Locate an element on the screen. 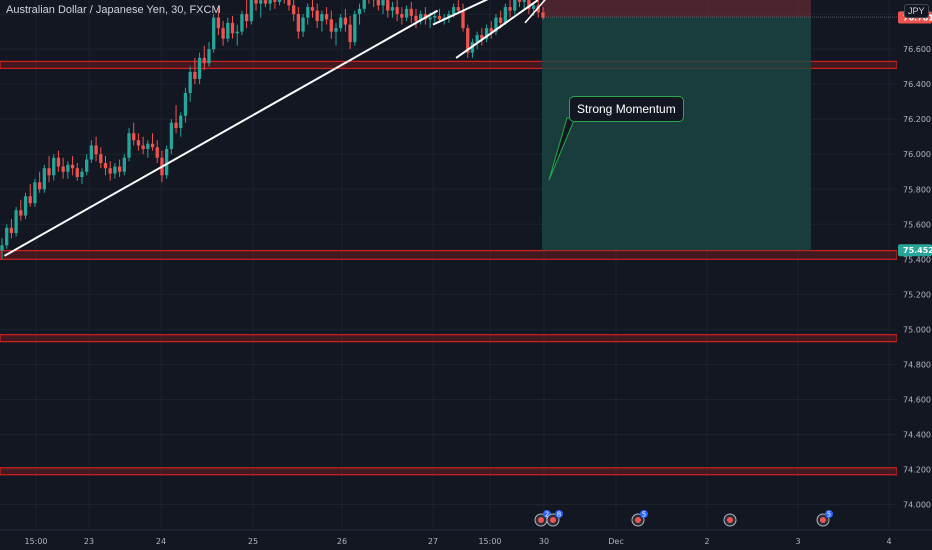 The width and height of the screenshot is (932, 550). time-axis-bg is located at coordinates (466, 540).